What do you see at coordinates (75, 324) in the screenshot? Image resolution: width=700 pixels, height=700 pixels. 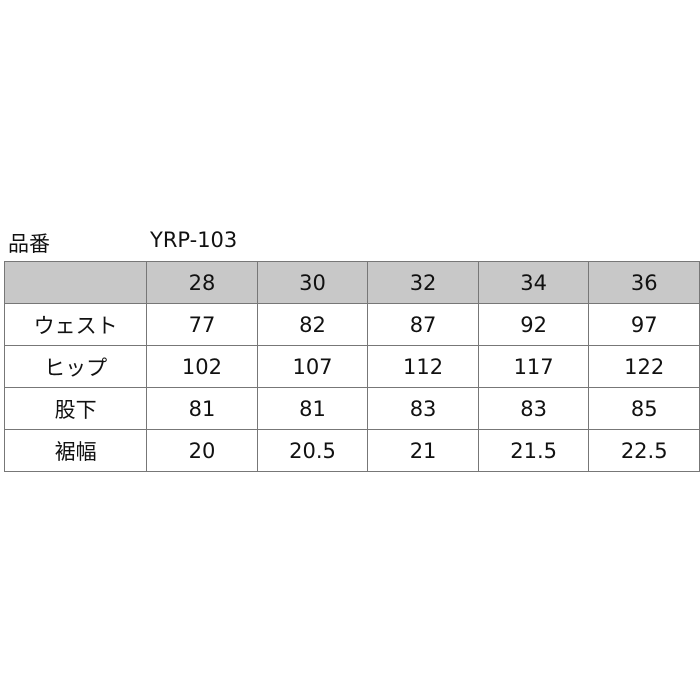 I see `row-label: ウェスト` at bounding box center [75, 324].